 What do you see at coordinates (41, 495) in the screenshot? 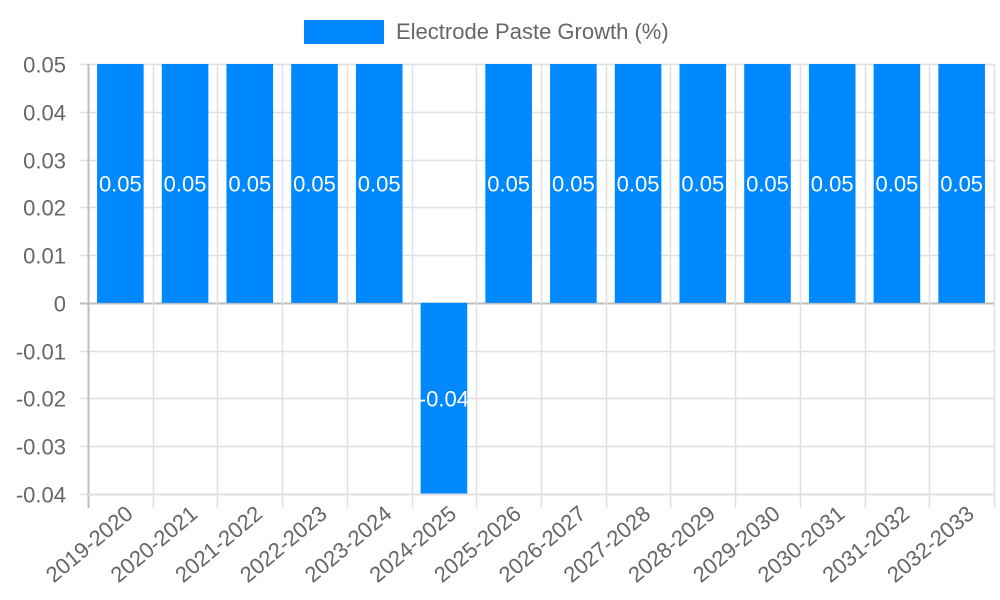
I see `y-tick-label: -0.04` at bounding box center [41, 495].